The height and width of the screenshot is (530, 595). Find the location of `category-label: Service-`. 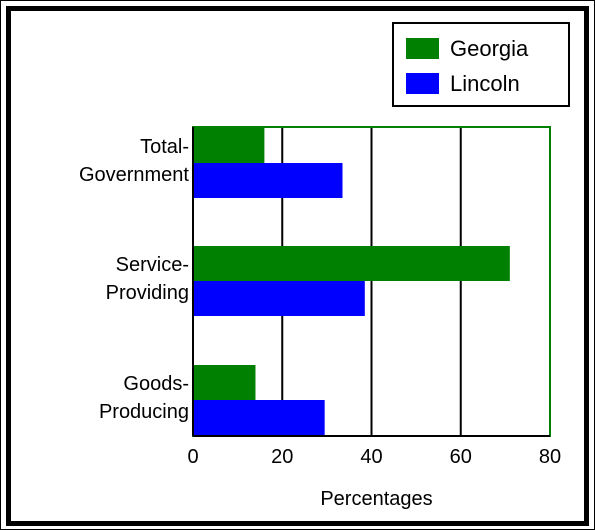

category-label: Service- is located at coordinates (152, 265).